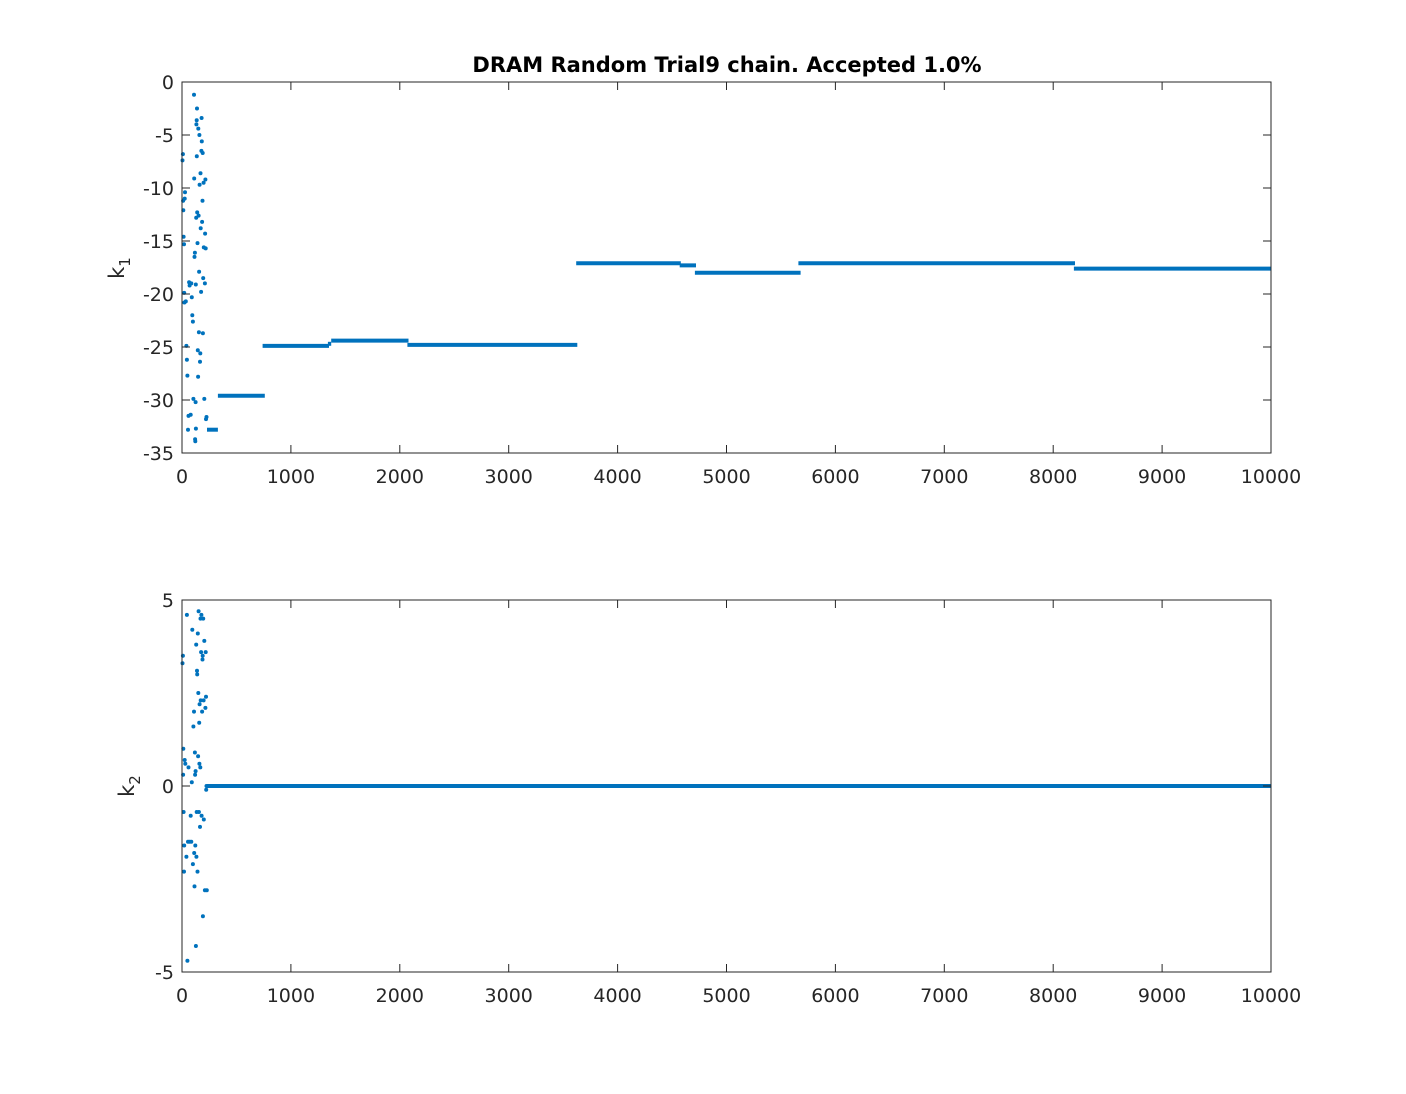  Describe the element at coordinates (182, 996) in the screenshot. I see `x-tick-label: 0` at that location.